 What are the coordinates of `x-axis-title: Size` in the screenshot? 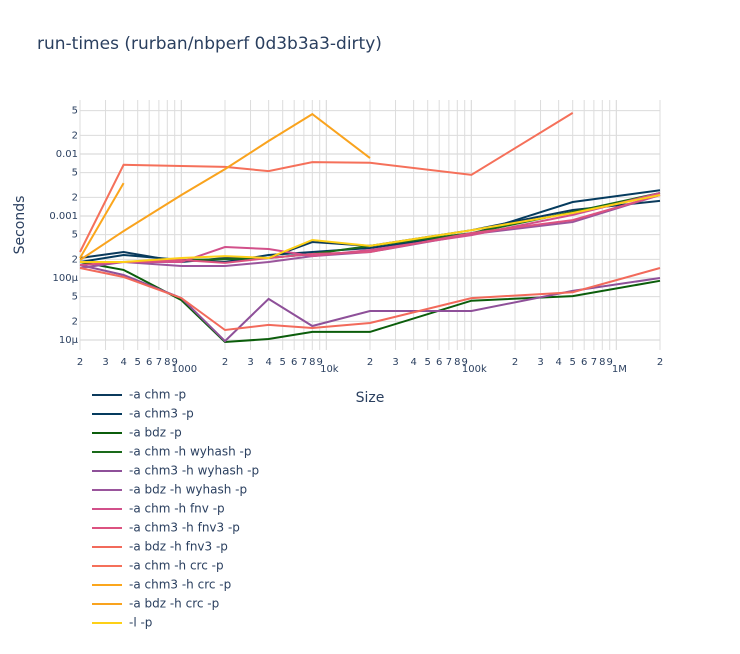 It's located at (370, 398).